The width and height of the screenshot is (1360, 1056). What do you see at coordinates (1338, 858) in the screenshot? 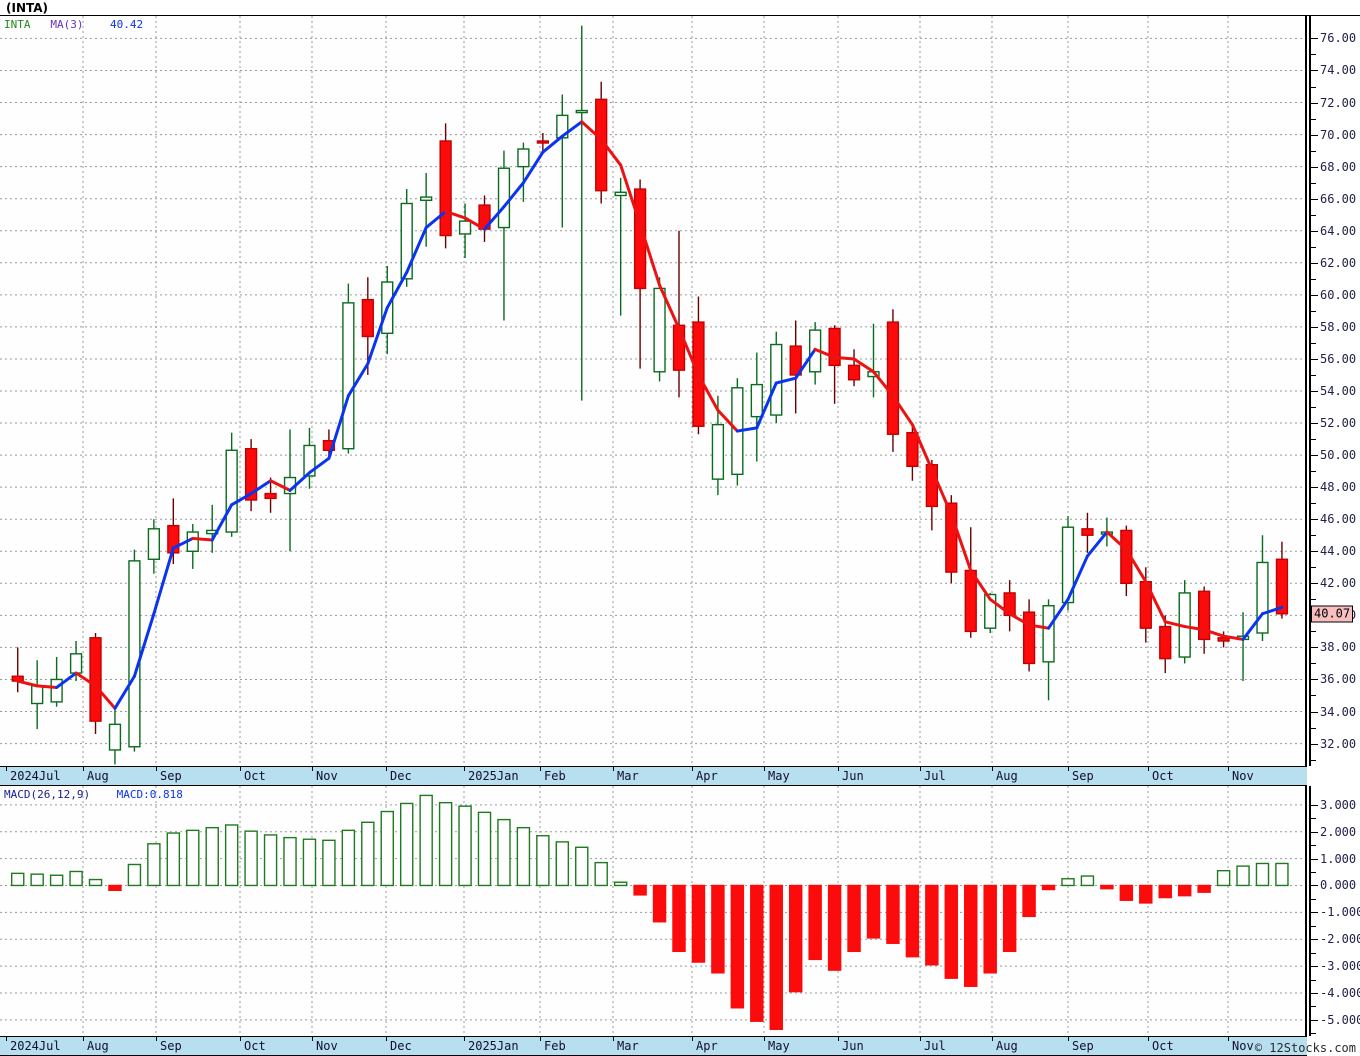
I see `macd-tick-label: 1.000` at bounding box center [1338, 858].